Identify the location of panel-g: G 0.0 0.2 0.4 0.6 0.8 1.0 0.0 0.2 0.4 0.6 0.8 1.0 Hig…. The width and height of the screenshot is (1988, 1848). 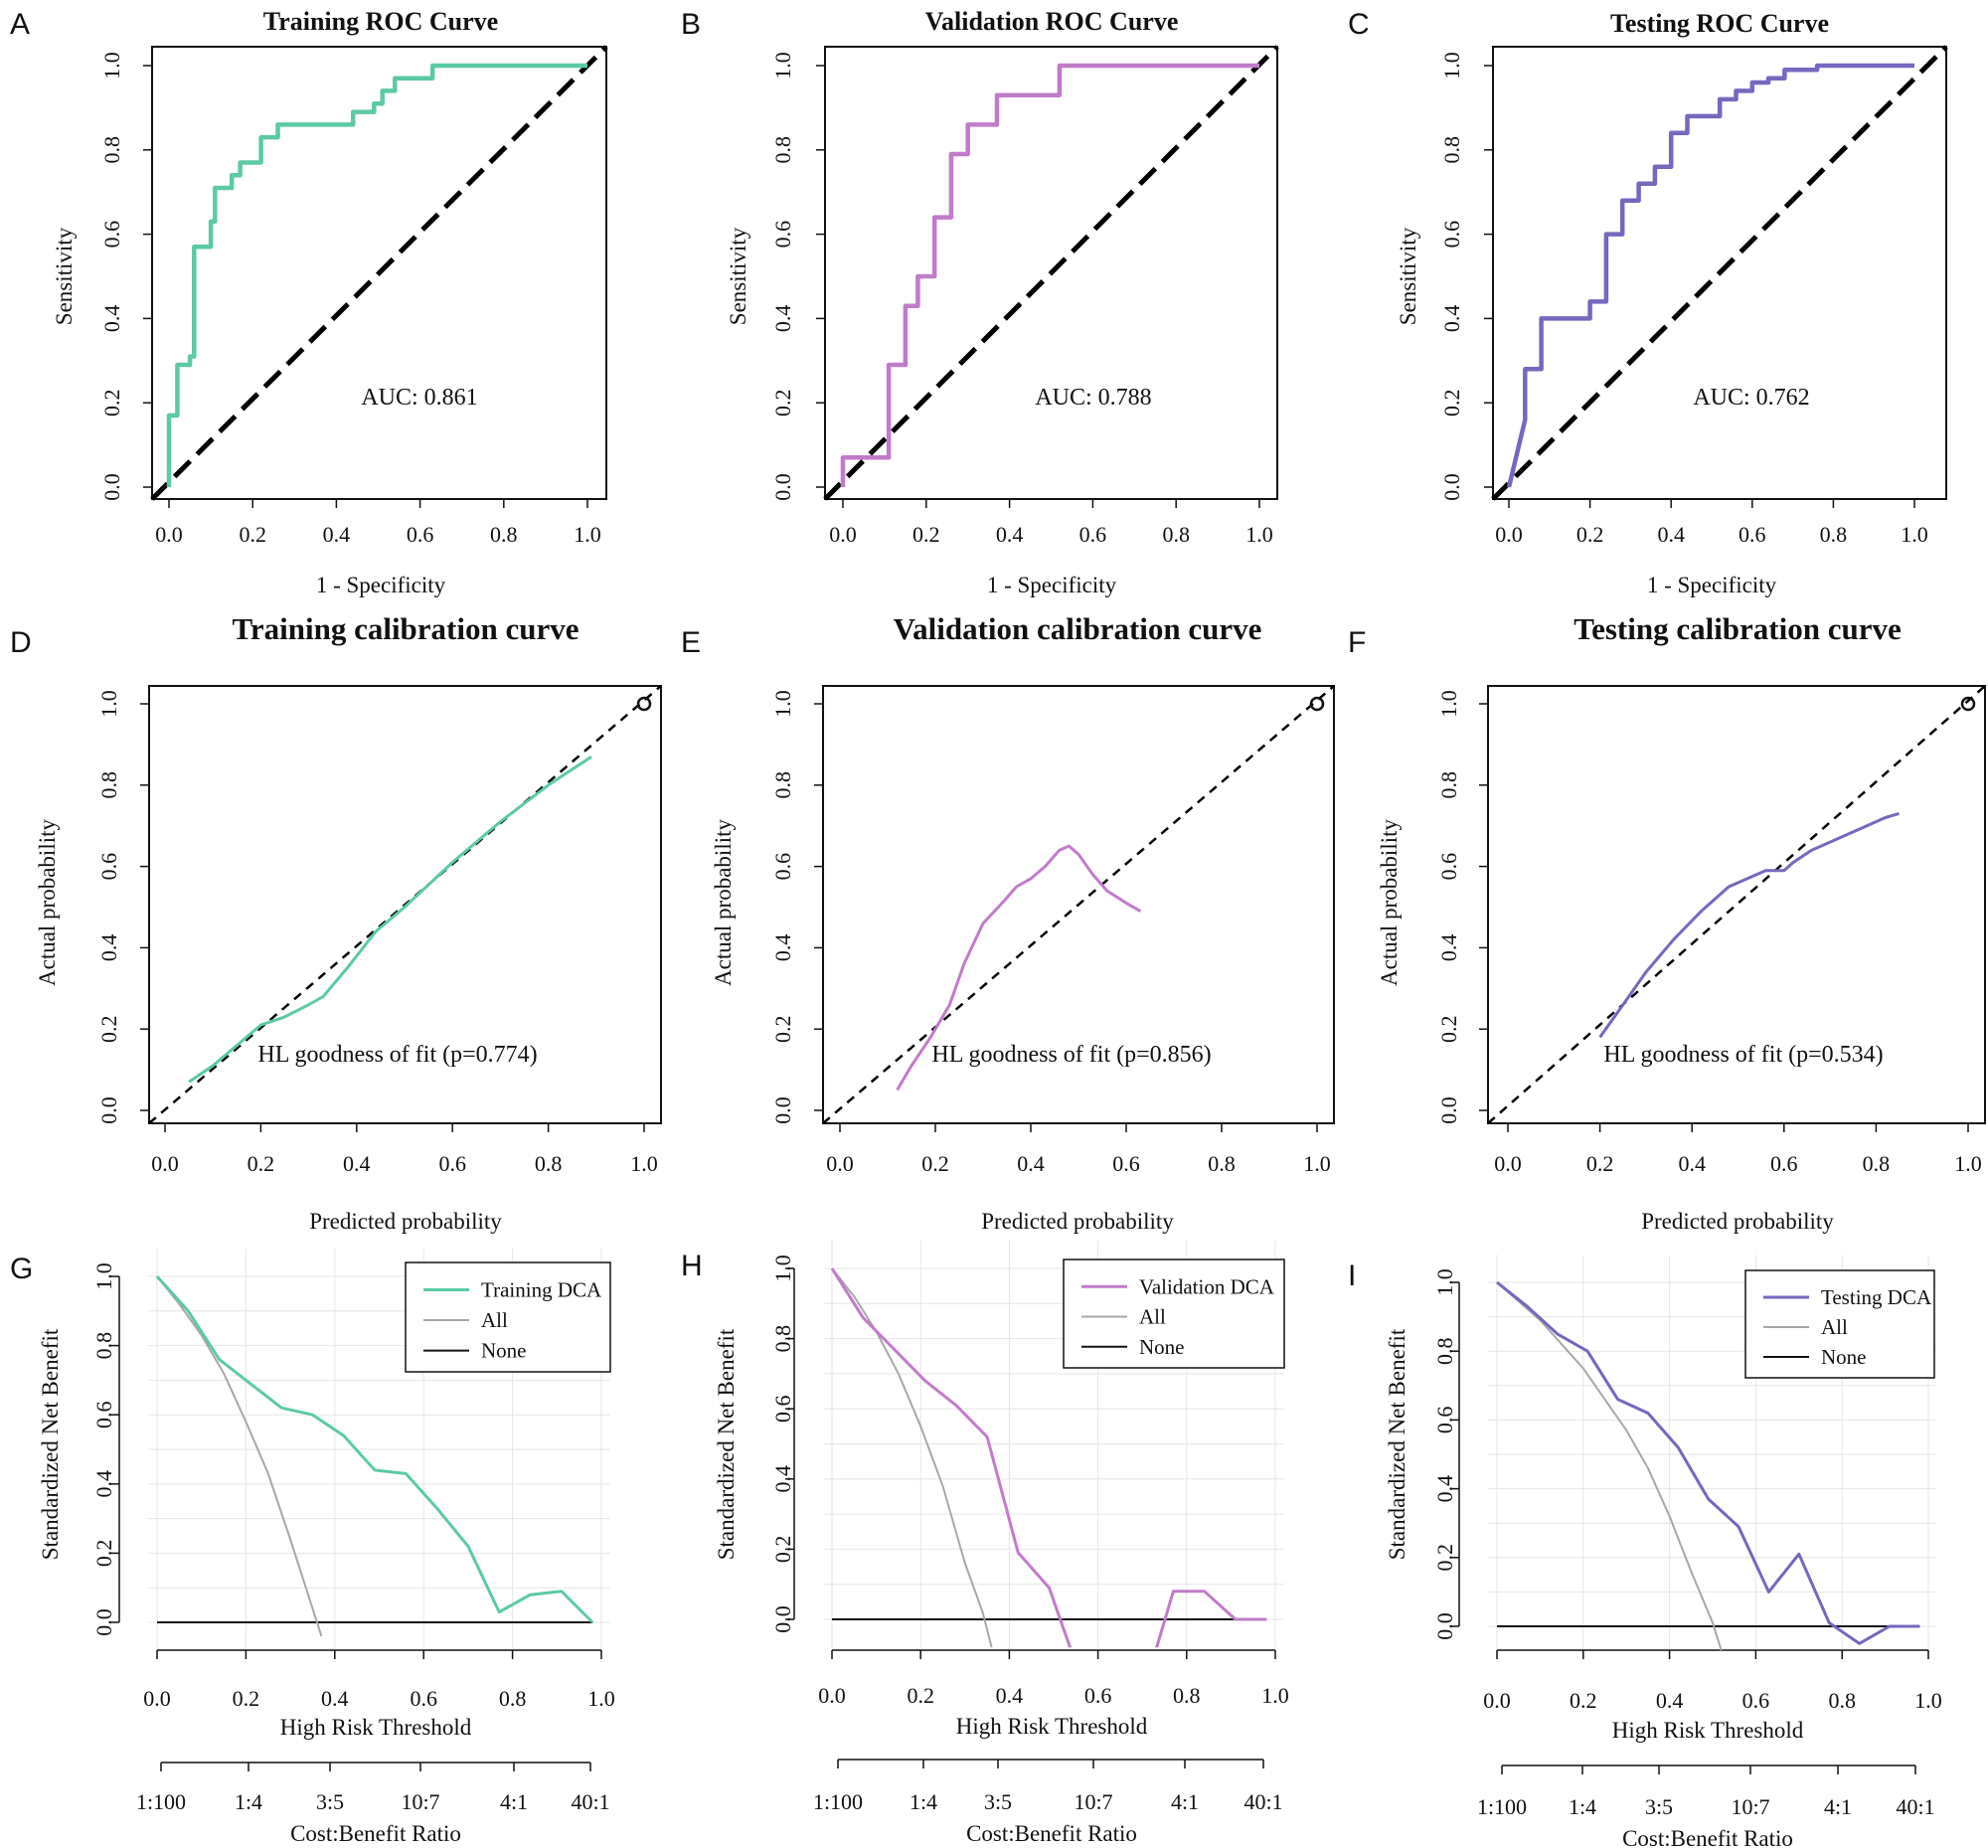
(312, 1547).